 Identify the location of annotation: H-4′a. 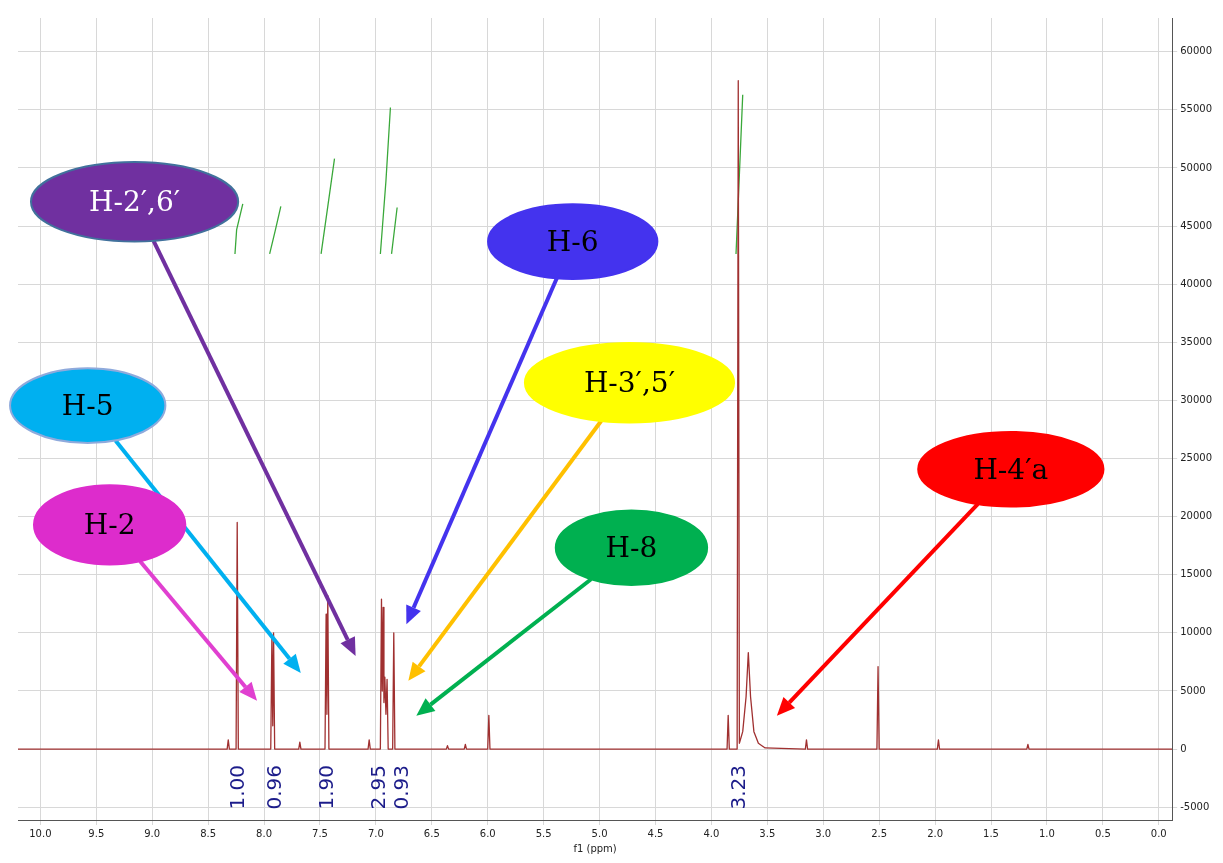
(1011, 469).